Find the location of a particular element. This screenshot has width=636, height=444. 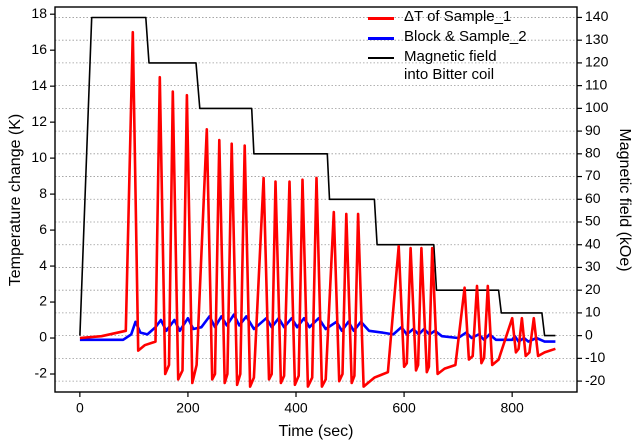

y-tick-label: 8 is located at coordinates (43, 193).